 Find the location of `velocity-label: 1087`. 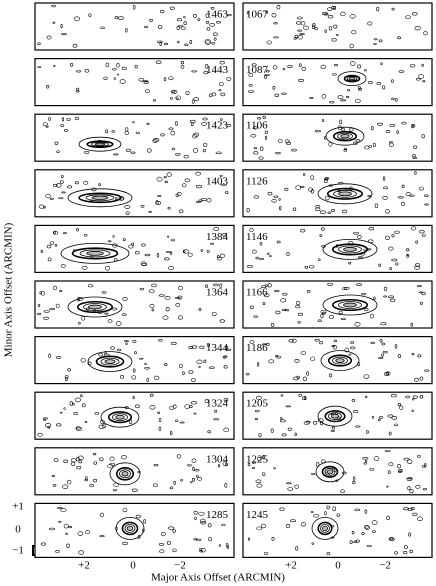

velocity-label: 1087 is located at coordinates (257, 70).